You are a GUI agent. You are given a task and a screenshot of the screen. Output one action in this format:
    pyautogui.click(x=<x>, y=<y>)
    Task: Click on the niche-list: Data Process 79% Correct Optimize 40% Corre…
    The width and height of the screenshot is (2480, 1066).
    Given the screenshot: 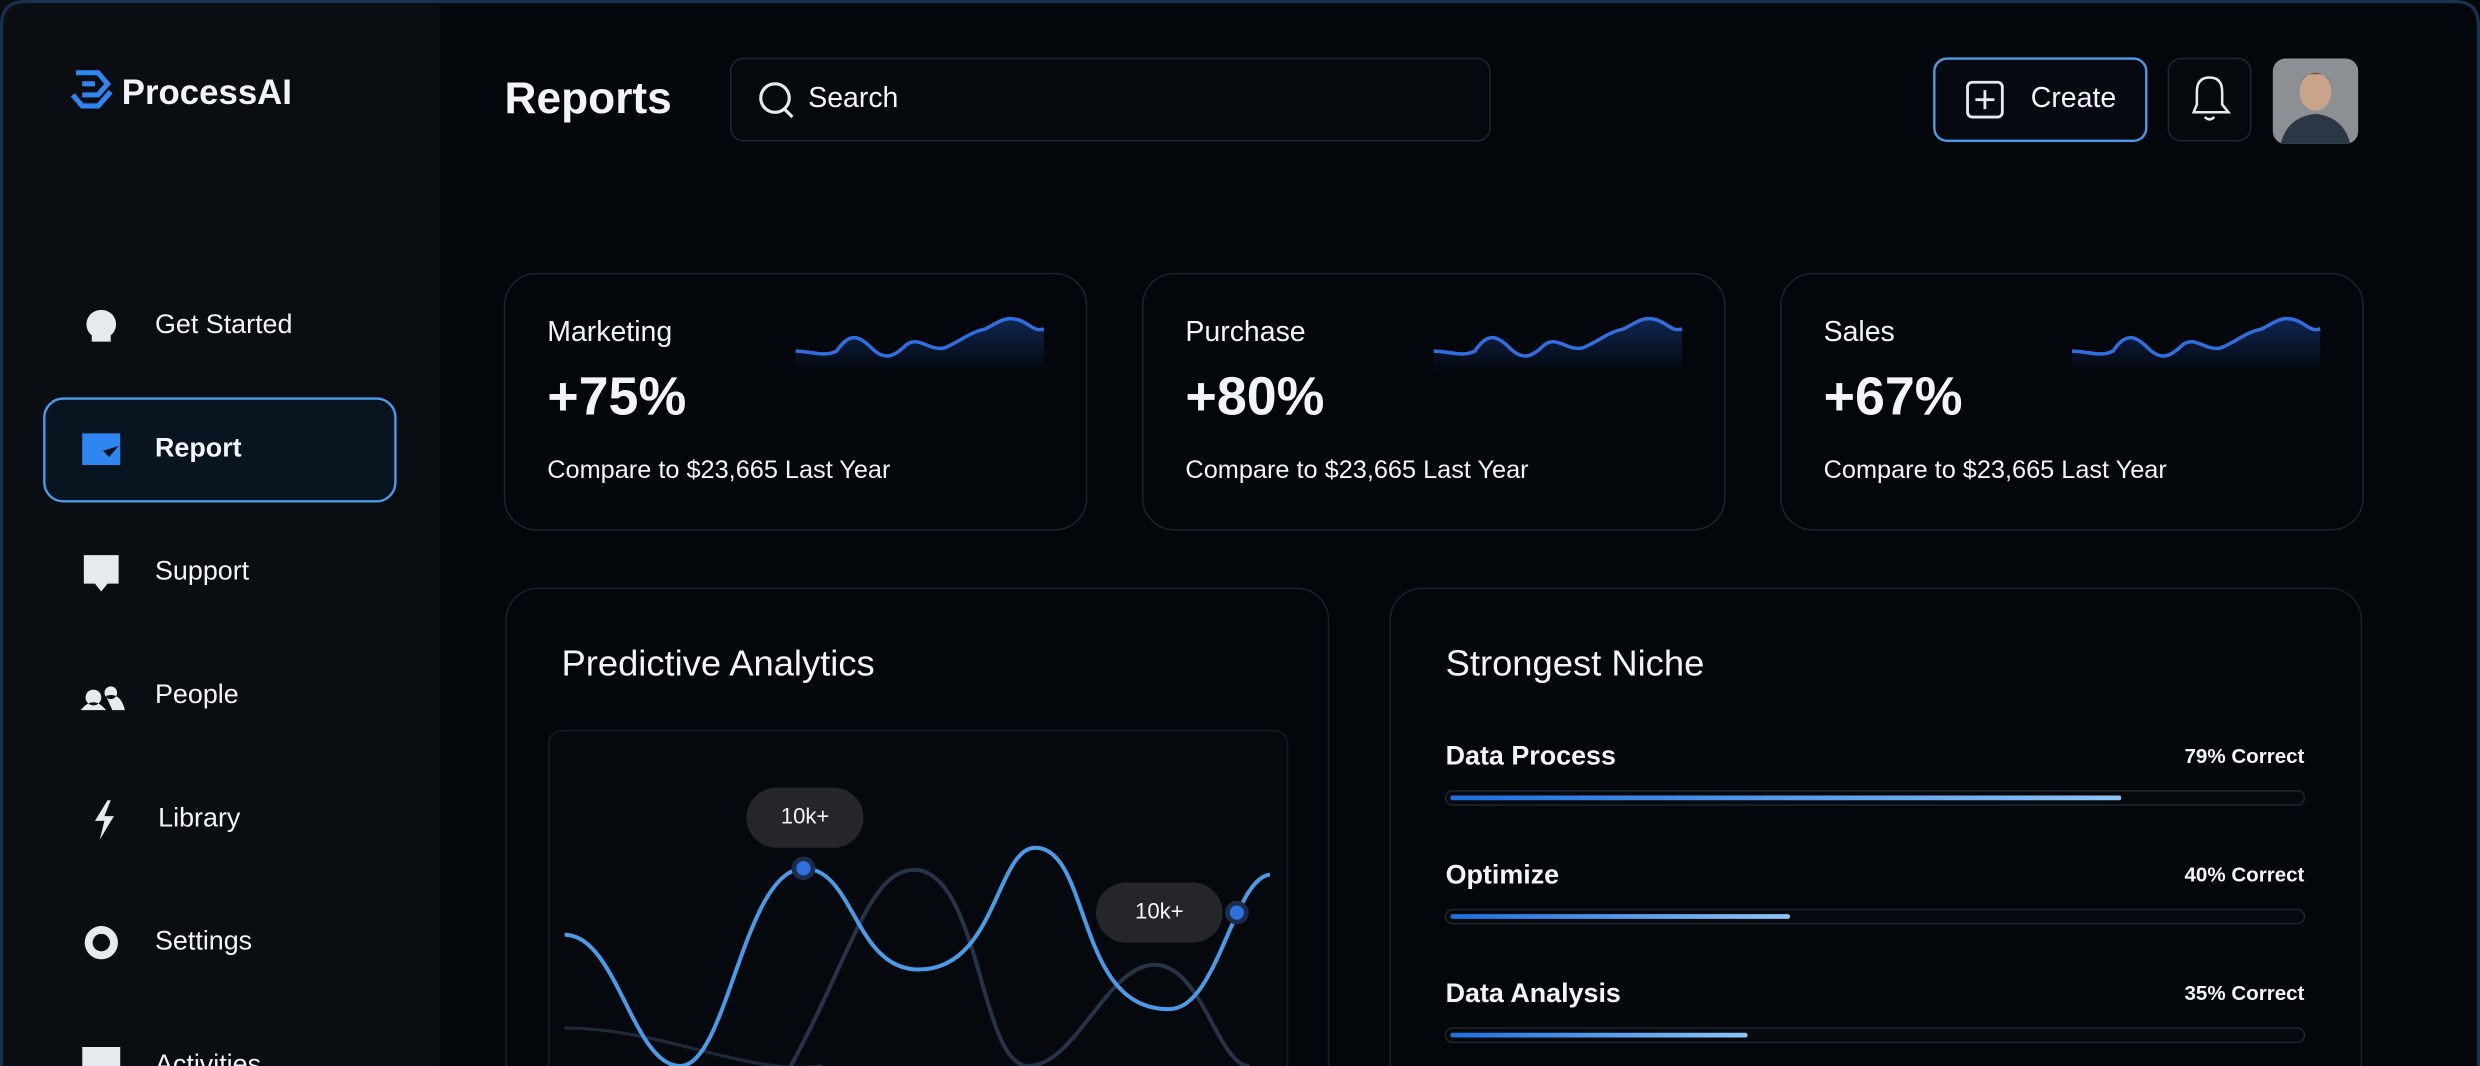 What is the action you would take?
    pyautogui.click(x=1875, y=892)
    